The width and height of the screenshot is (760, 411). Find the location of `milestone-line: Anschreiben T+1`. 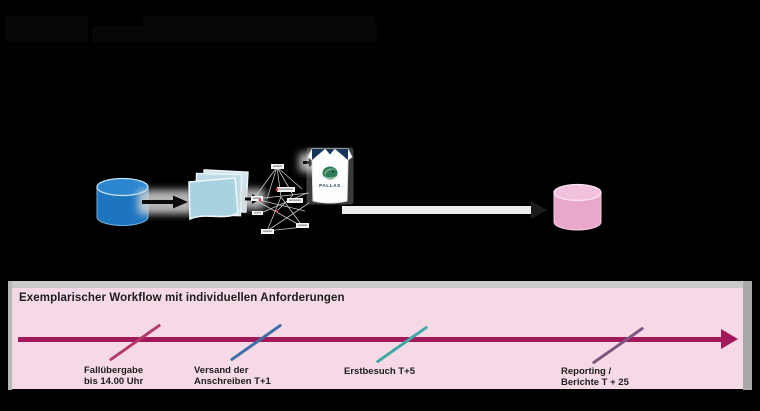

milestone-line: Anschreiben T+1 is located at coordinates (232, 381).